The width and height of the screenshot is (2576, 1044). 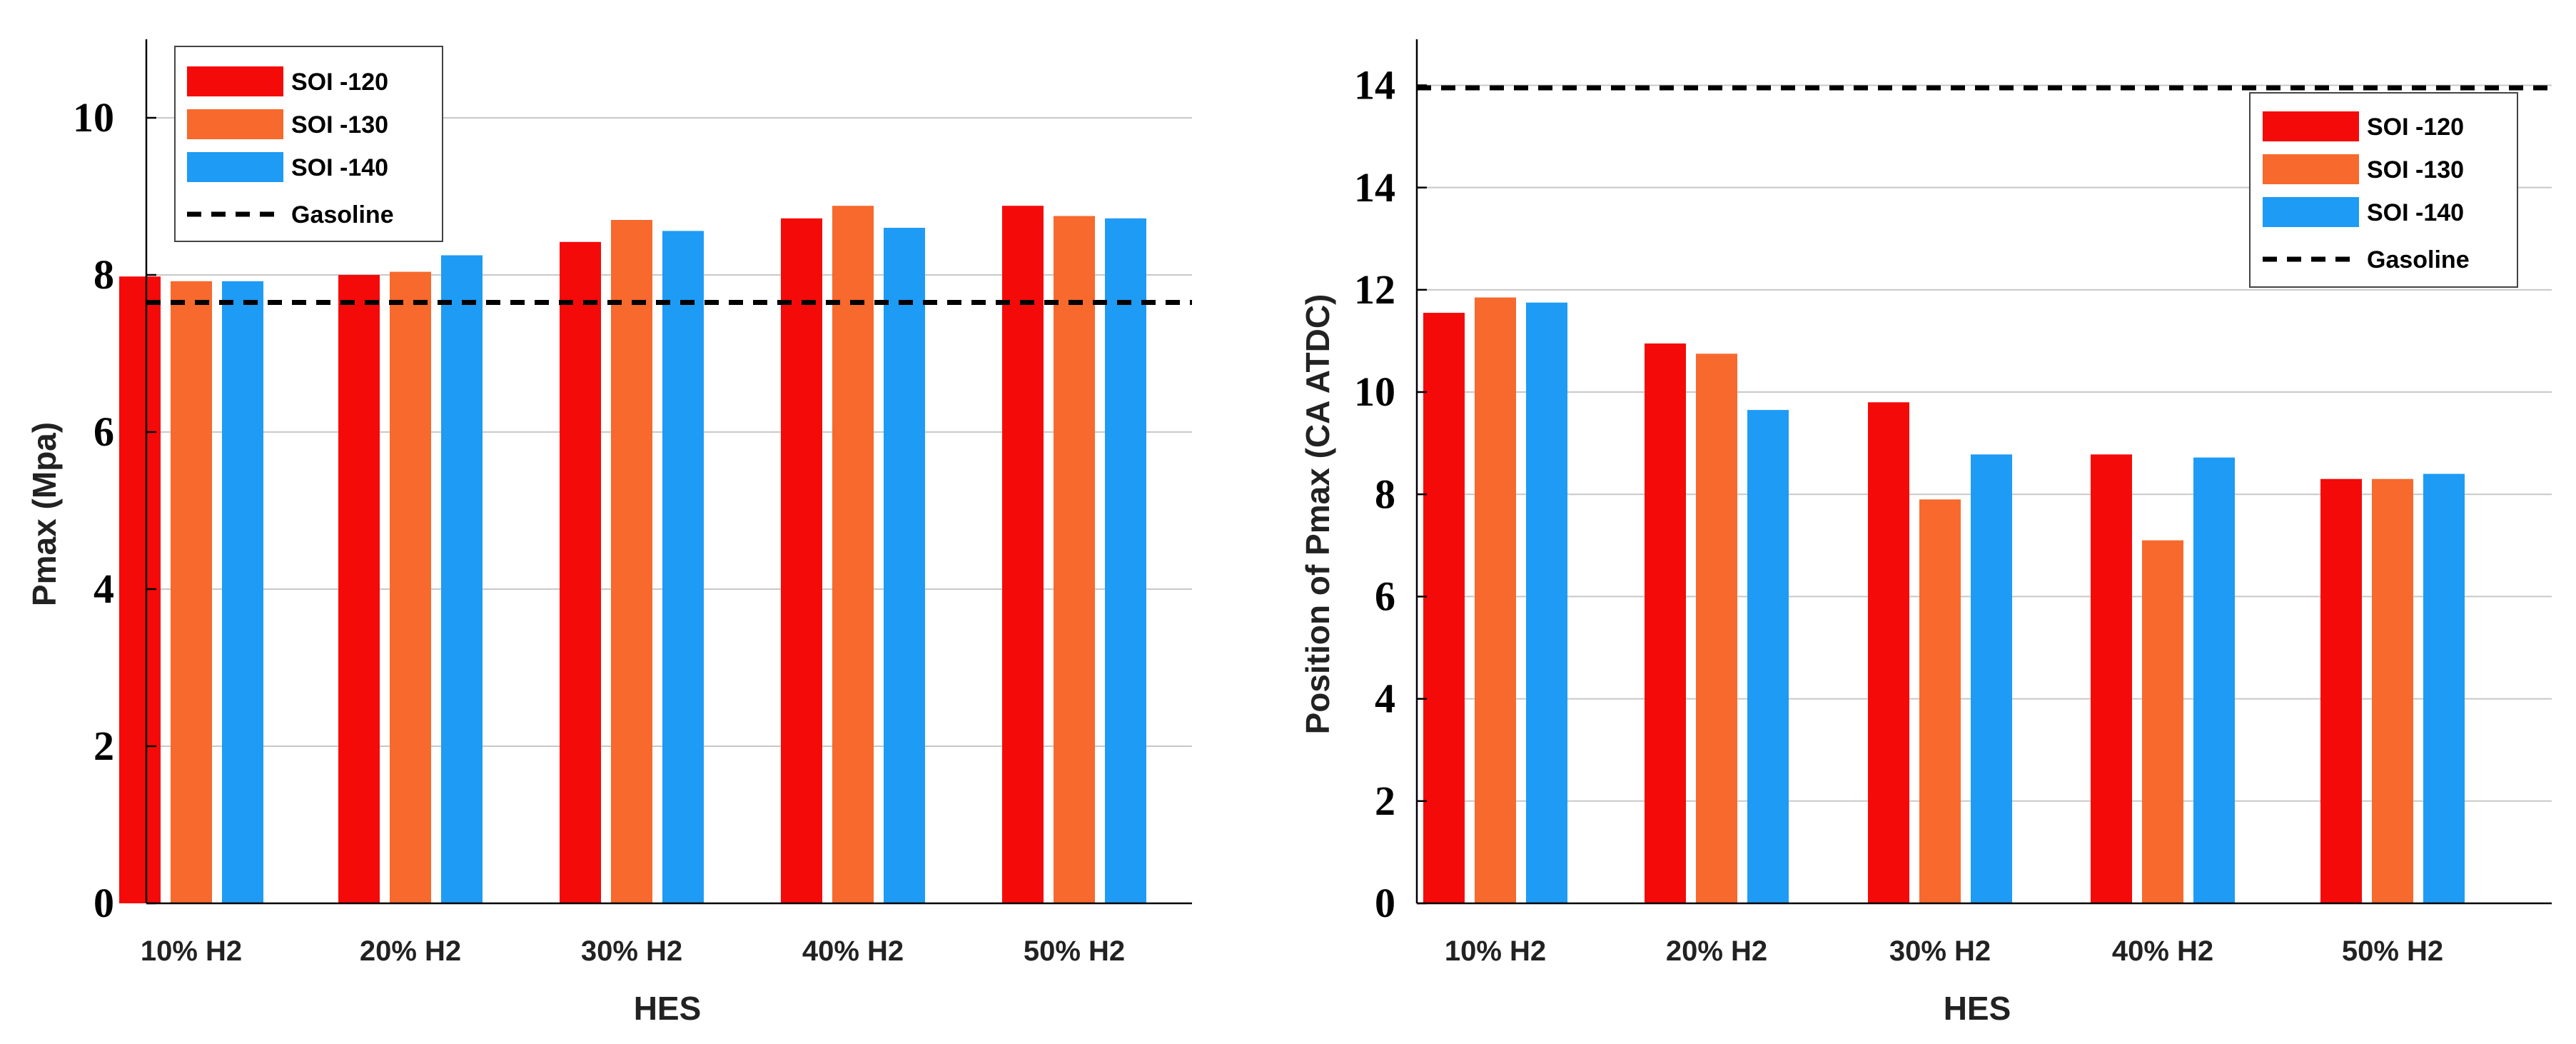 I want to click on pmax-x-ticks: 10% H2 20% H2 30% H2 40% H2 50% H2, so click(x=633, y=951).